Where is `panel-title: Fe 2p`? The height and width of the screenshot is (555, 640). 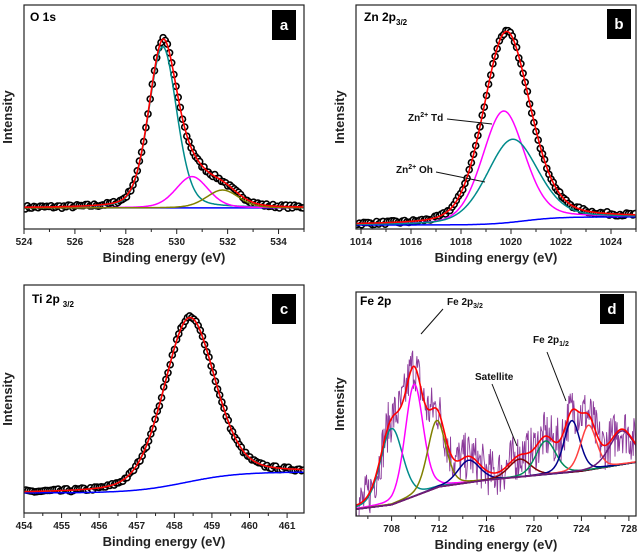 panel-title: Fe 2p is located at coordinates (375, 301).